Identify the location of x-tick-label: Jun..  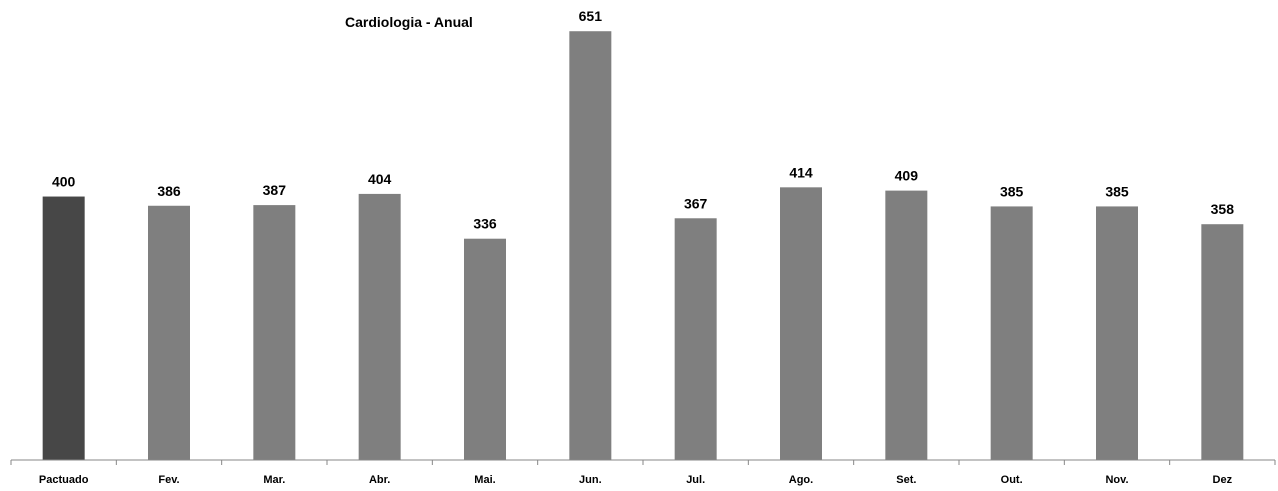
(590, 480).